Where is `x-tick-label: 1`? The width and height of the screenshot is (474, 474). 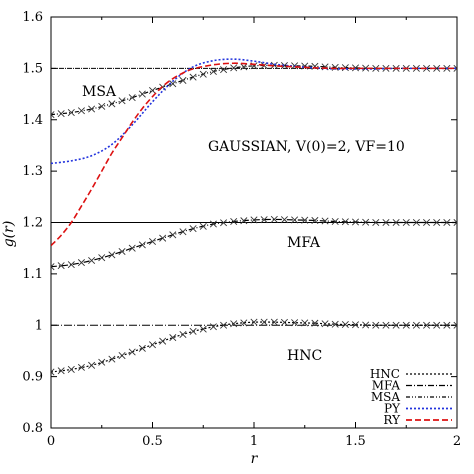 x-tick-label: 1 is located at coordinates (254, 441).